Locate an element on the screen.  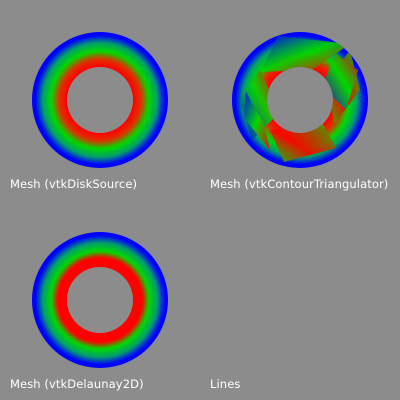
viewport-caption: Lines is located at coordinates (225, 384).